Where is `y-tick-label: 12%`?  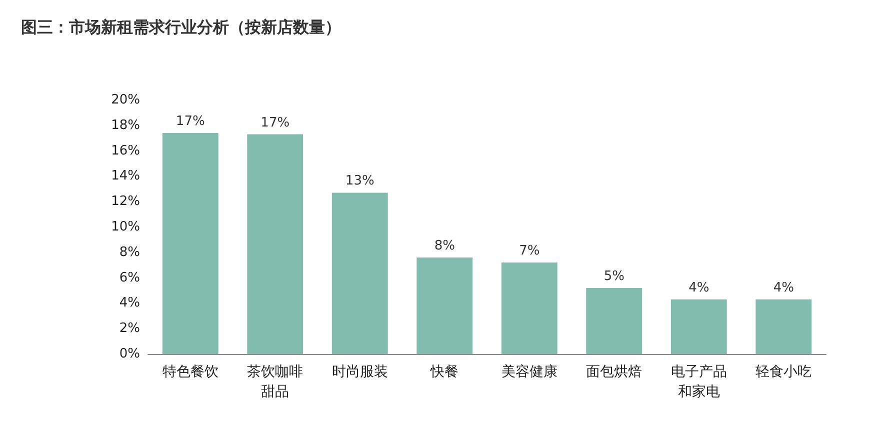 y-tick-label: 12% is located at coordinates (125, 202).